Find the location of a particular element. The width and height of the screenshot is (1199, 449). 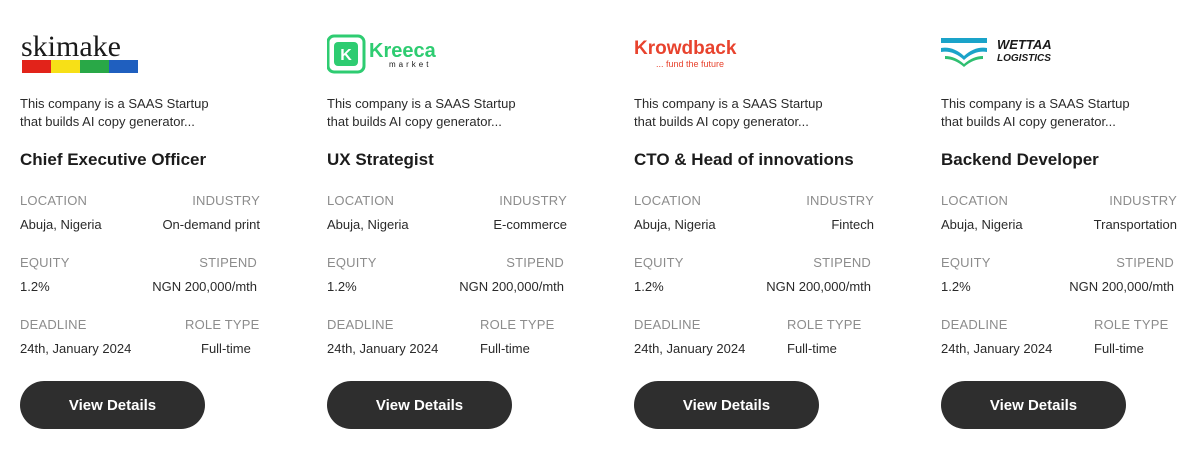

logo-mark-letter: K is located at coordinates (346, 55).